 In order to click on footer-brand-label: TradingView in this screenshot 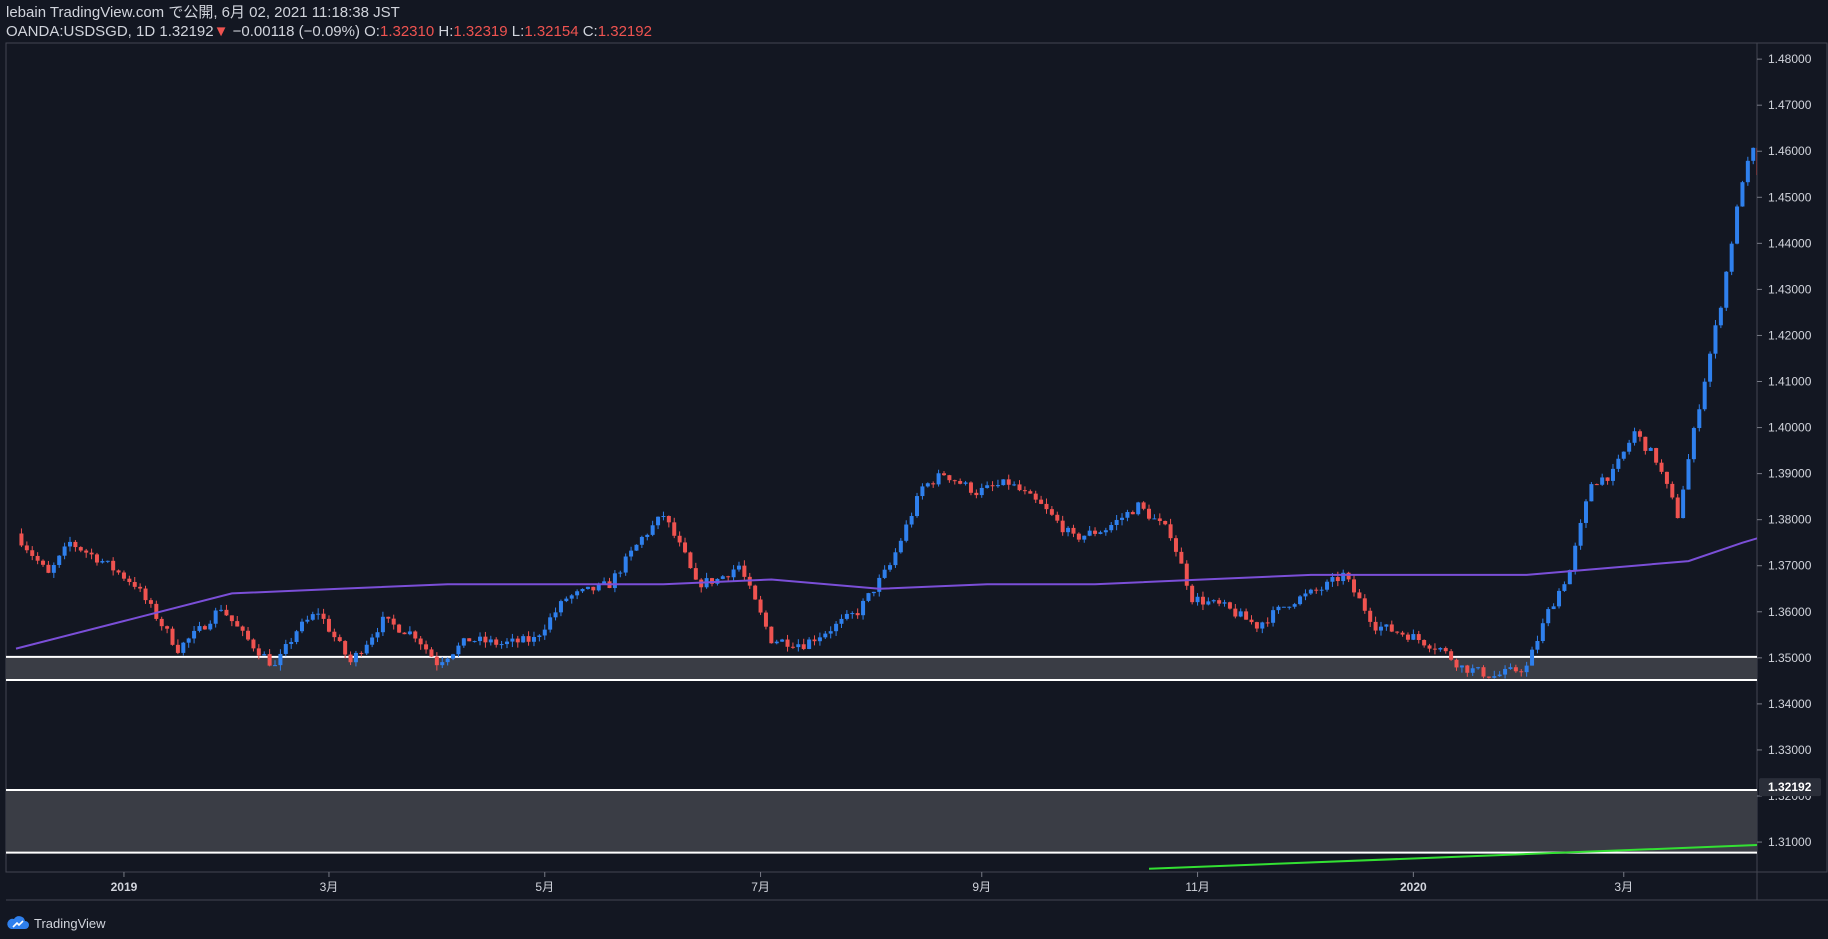, I will do `click(70, 923)`.